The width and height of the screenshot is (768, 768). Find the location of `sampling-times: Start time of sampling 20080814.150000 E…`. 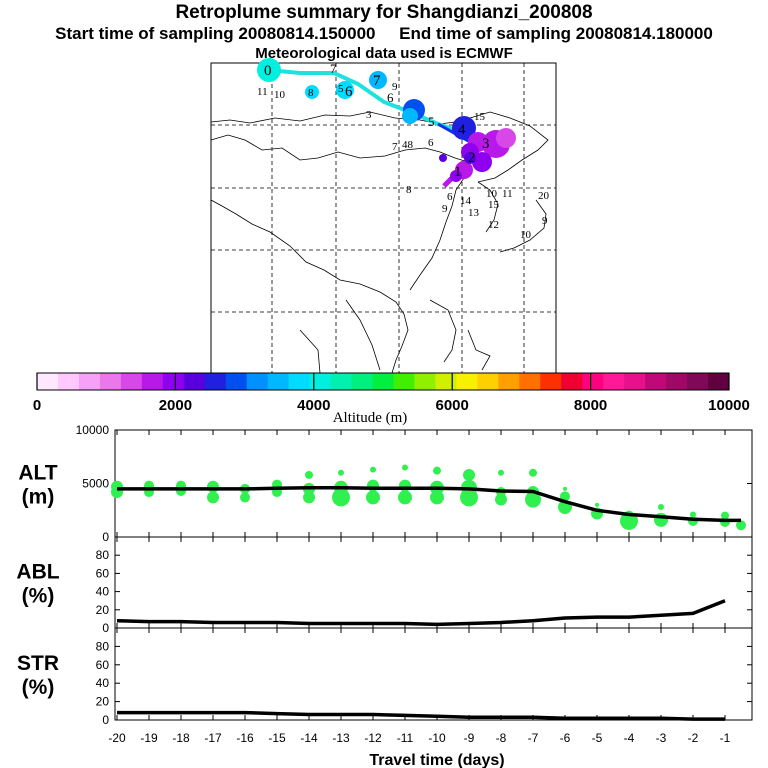

sampling-times: Start time of sampling 20080814.150000 E… is located at coordinates (384, 34).